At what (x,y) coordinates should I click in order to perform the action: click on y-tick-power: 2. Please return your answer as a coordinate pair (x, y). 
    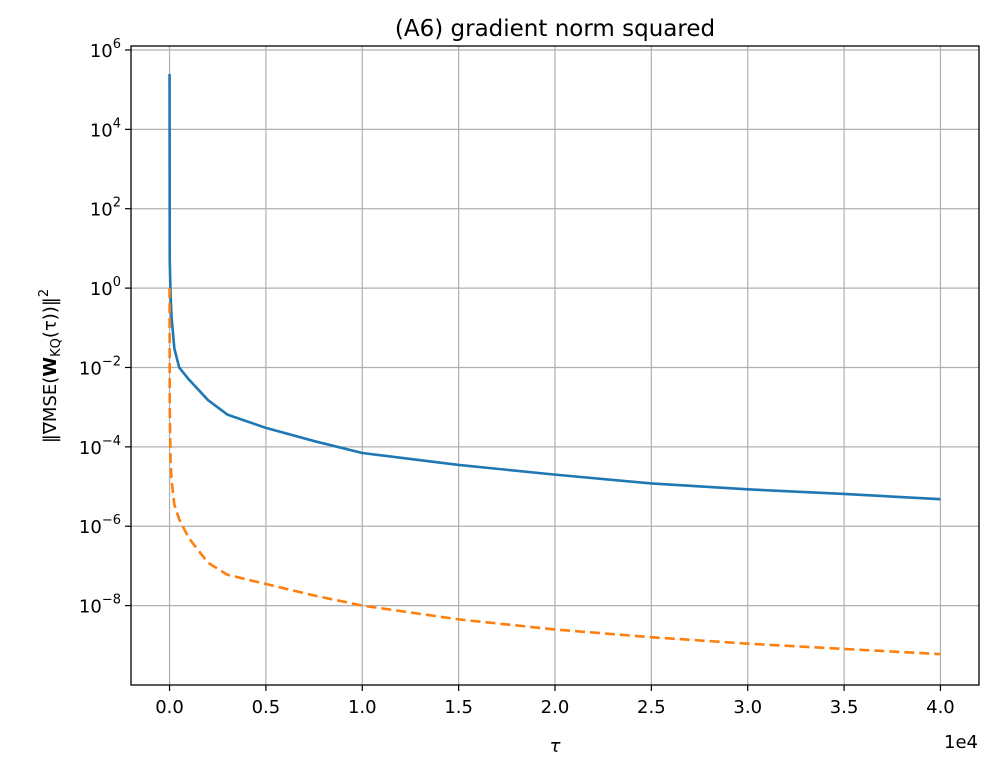
    Looking at the image, I should click on (117, 203).